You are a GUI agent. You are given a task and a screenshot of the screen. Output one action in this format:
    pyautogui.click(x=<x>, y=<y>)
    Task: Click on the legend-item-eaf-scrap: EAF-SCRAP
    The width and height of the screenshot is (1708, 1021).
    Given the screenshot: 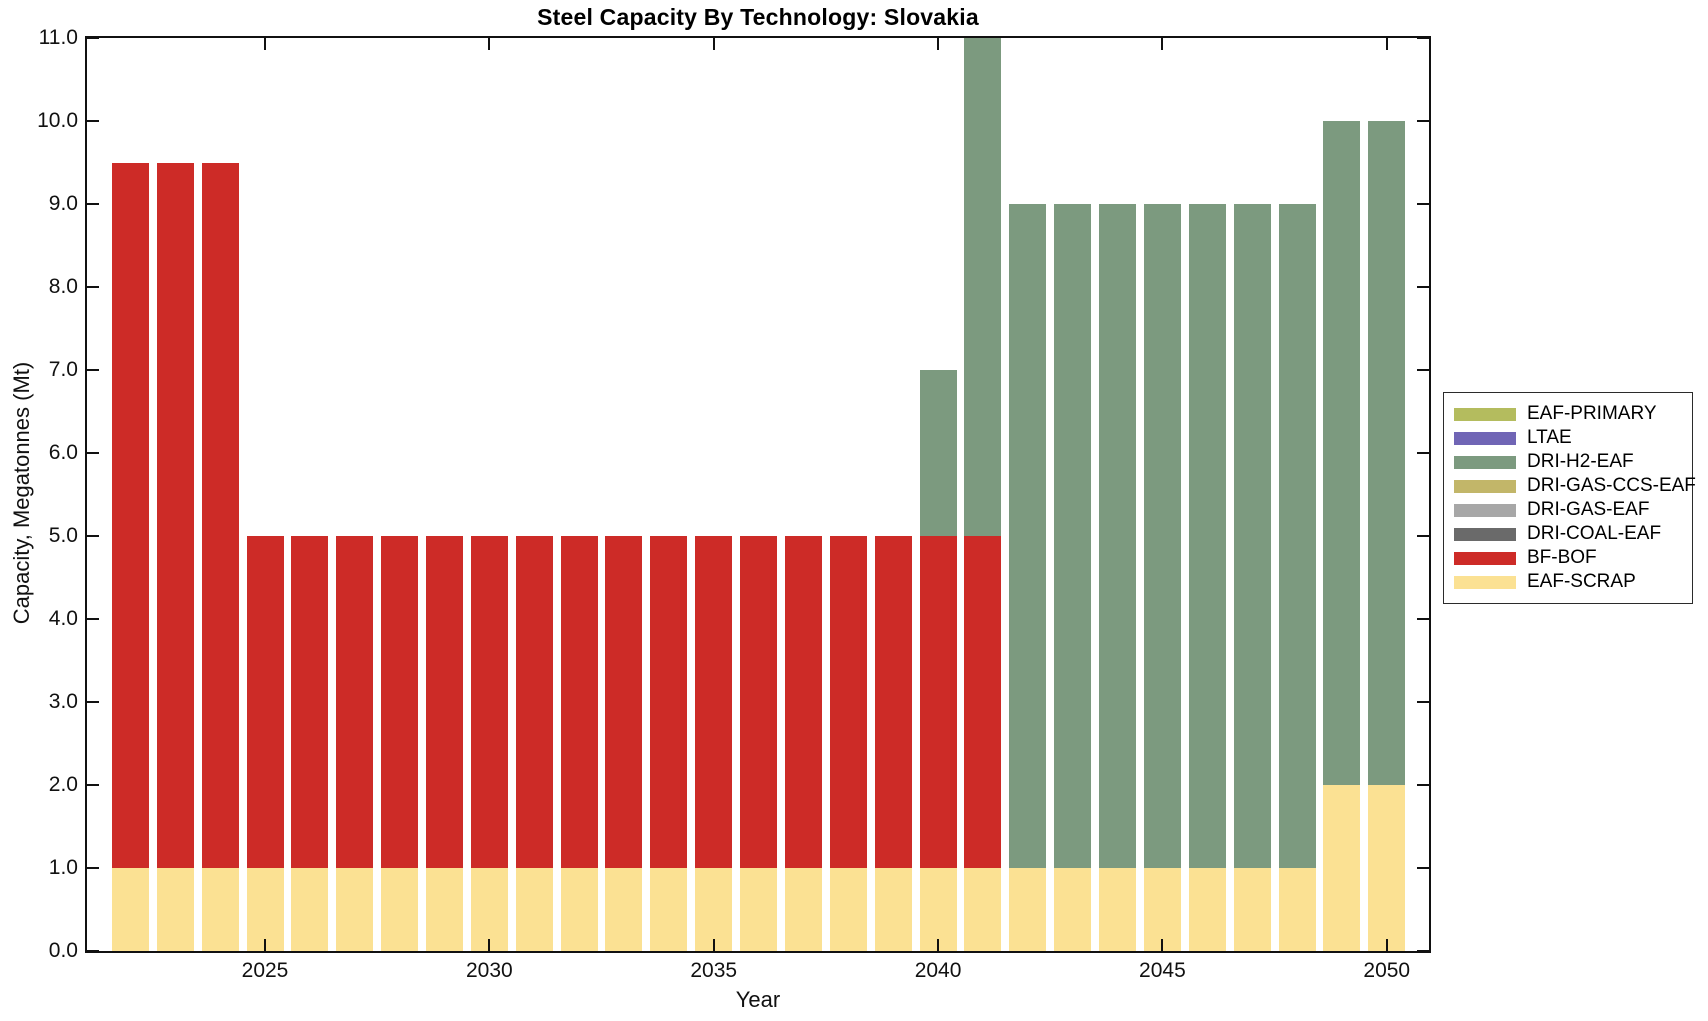 What is the action you would take?
    pyautogui.click(x=1568, y=582)
    